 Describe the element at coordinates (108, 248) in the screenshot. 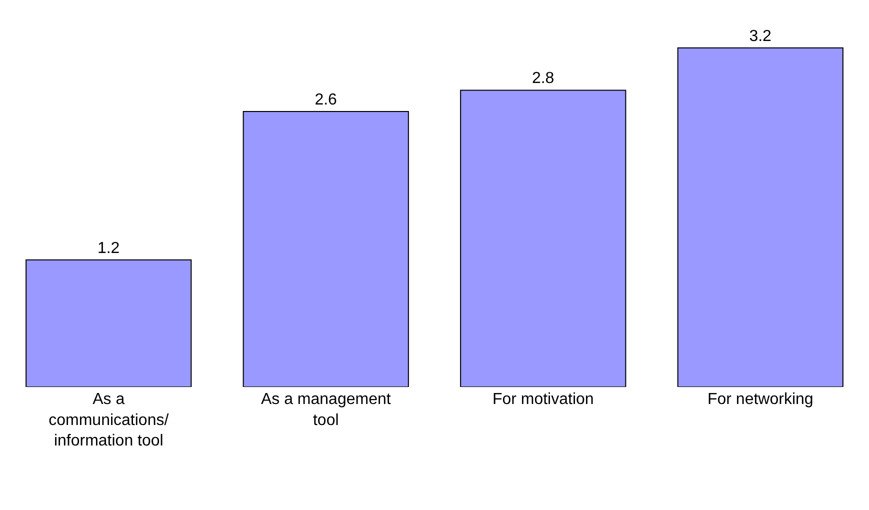

I see `data-label: 1.2` at that location.